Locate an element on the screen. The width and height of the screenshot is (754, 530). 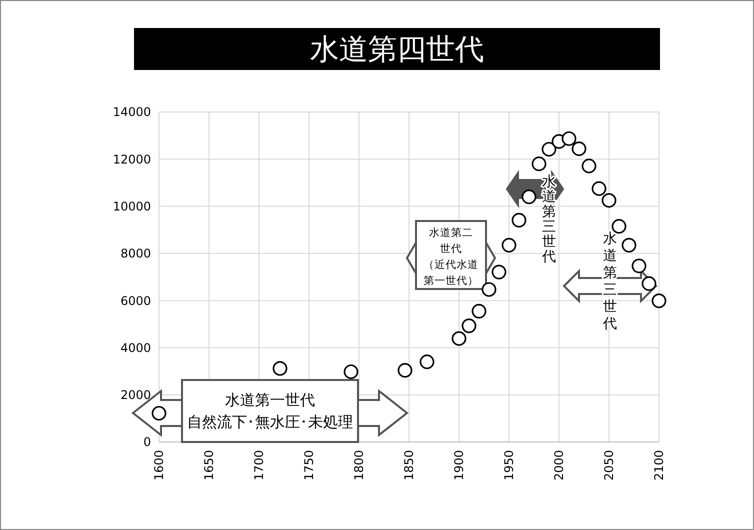
y-tick-label: 10000 is located at coordinates (131, 206).